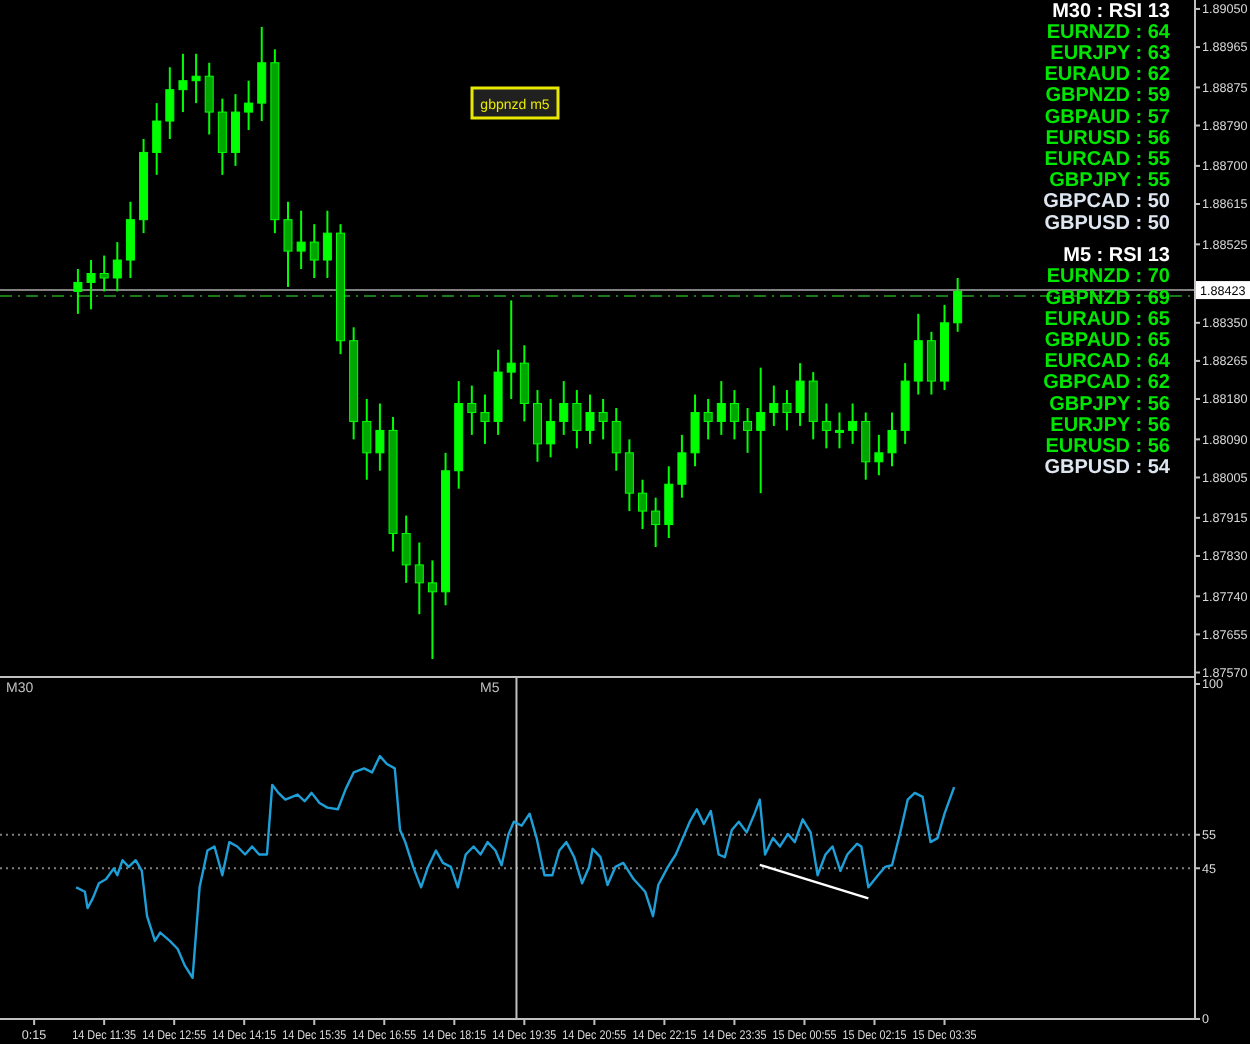 The image size is (1250, 1044). I want to click on annotation: EURAUD : 62, so click(1107, 75).